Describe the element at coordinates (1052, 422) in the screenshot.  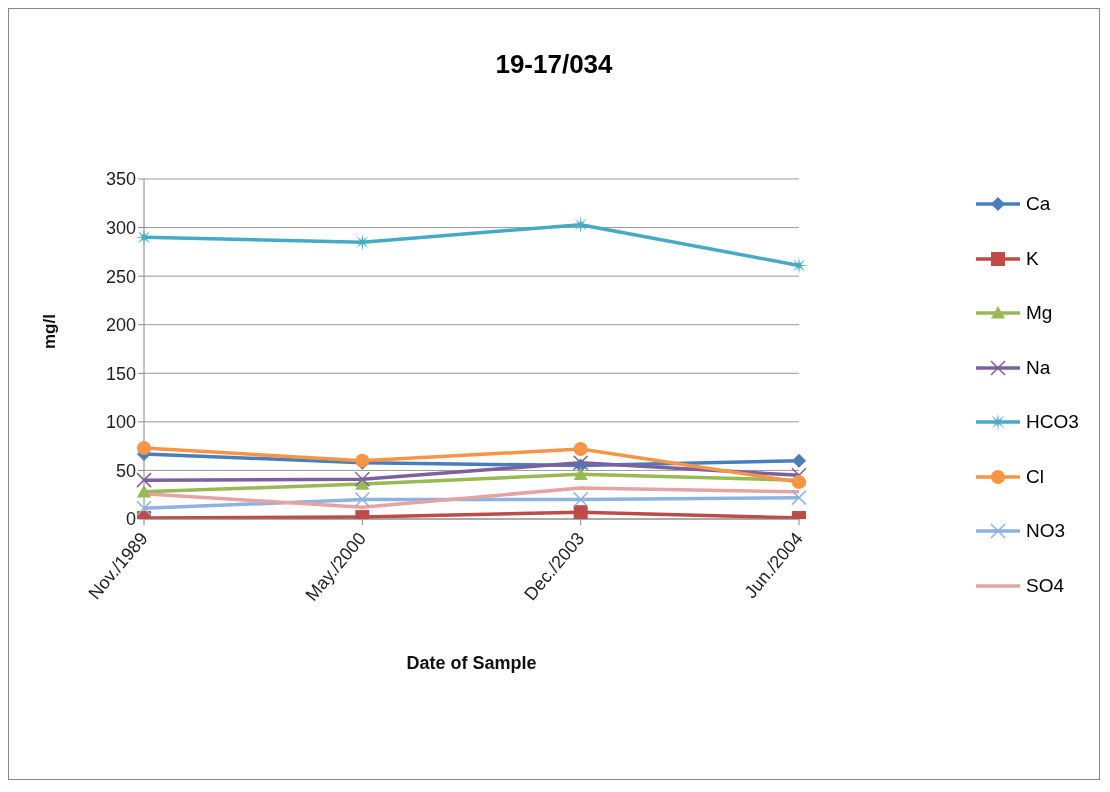
I see `legend-label: HCO3` at that location.